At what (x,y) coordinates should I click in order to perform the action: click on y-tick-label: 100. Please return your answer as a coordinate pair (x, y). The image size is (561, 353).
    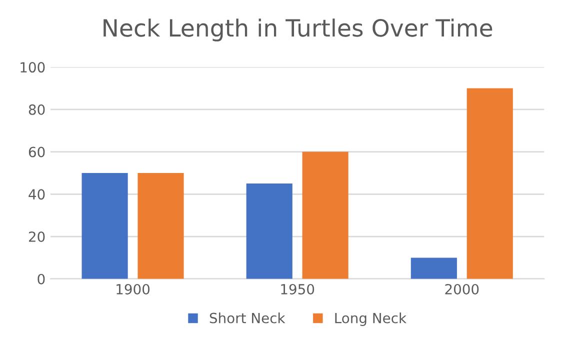
    Looking at the image, I should click on (32, 67).